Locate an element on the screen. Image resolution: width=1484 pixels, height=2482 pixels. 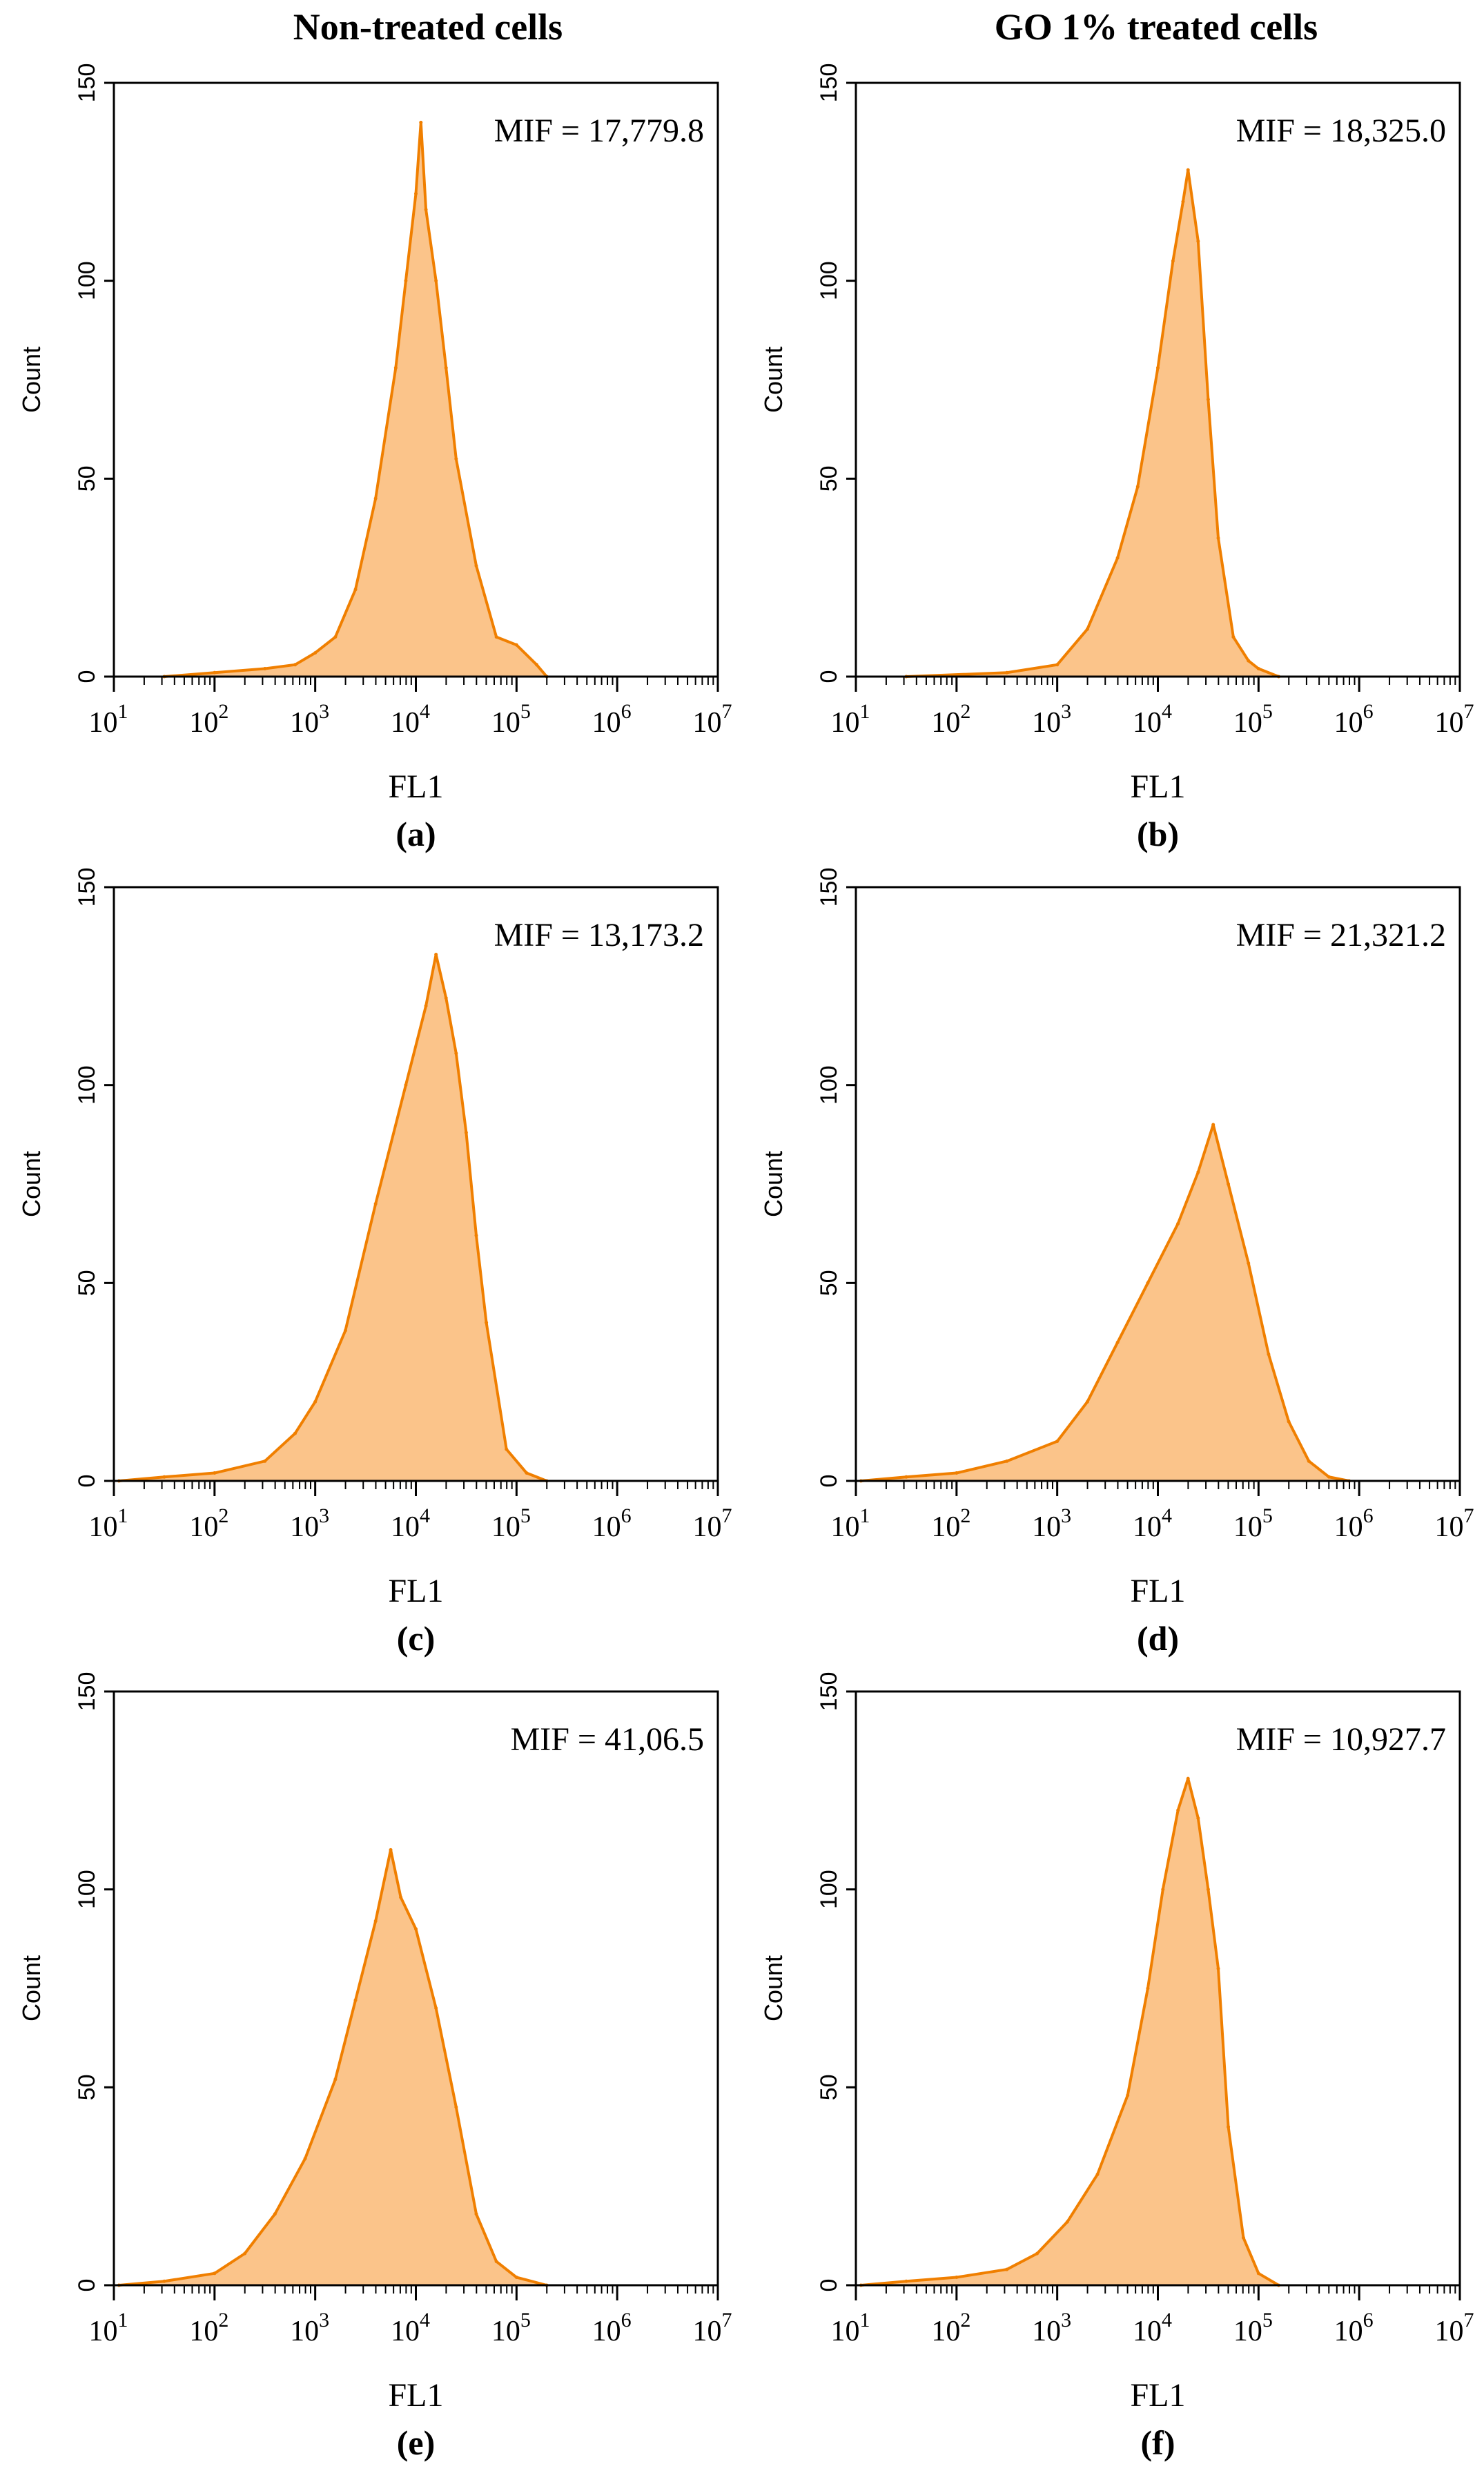
y-tick-label: 100 is located at coordinates (829, 280).